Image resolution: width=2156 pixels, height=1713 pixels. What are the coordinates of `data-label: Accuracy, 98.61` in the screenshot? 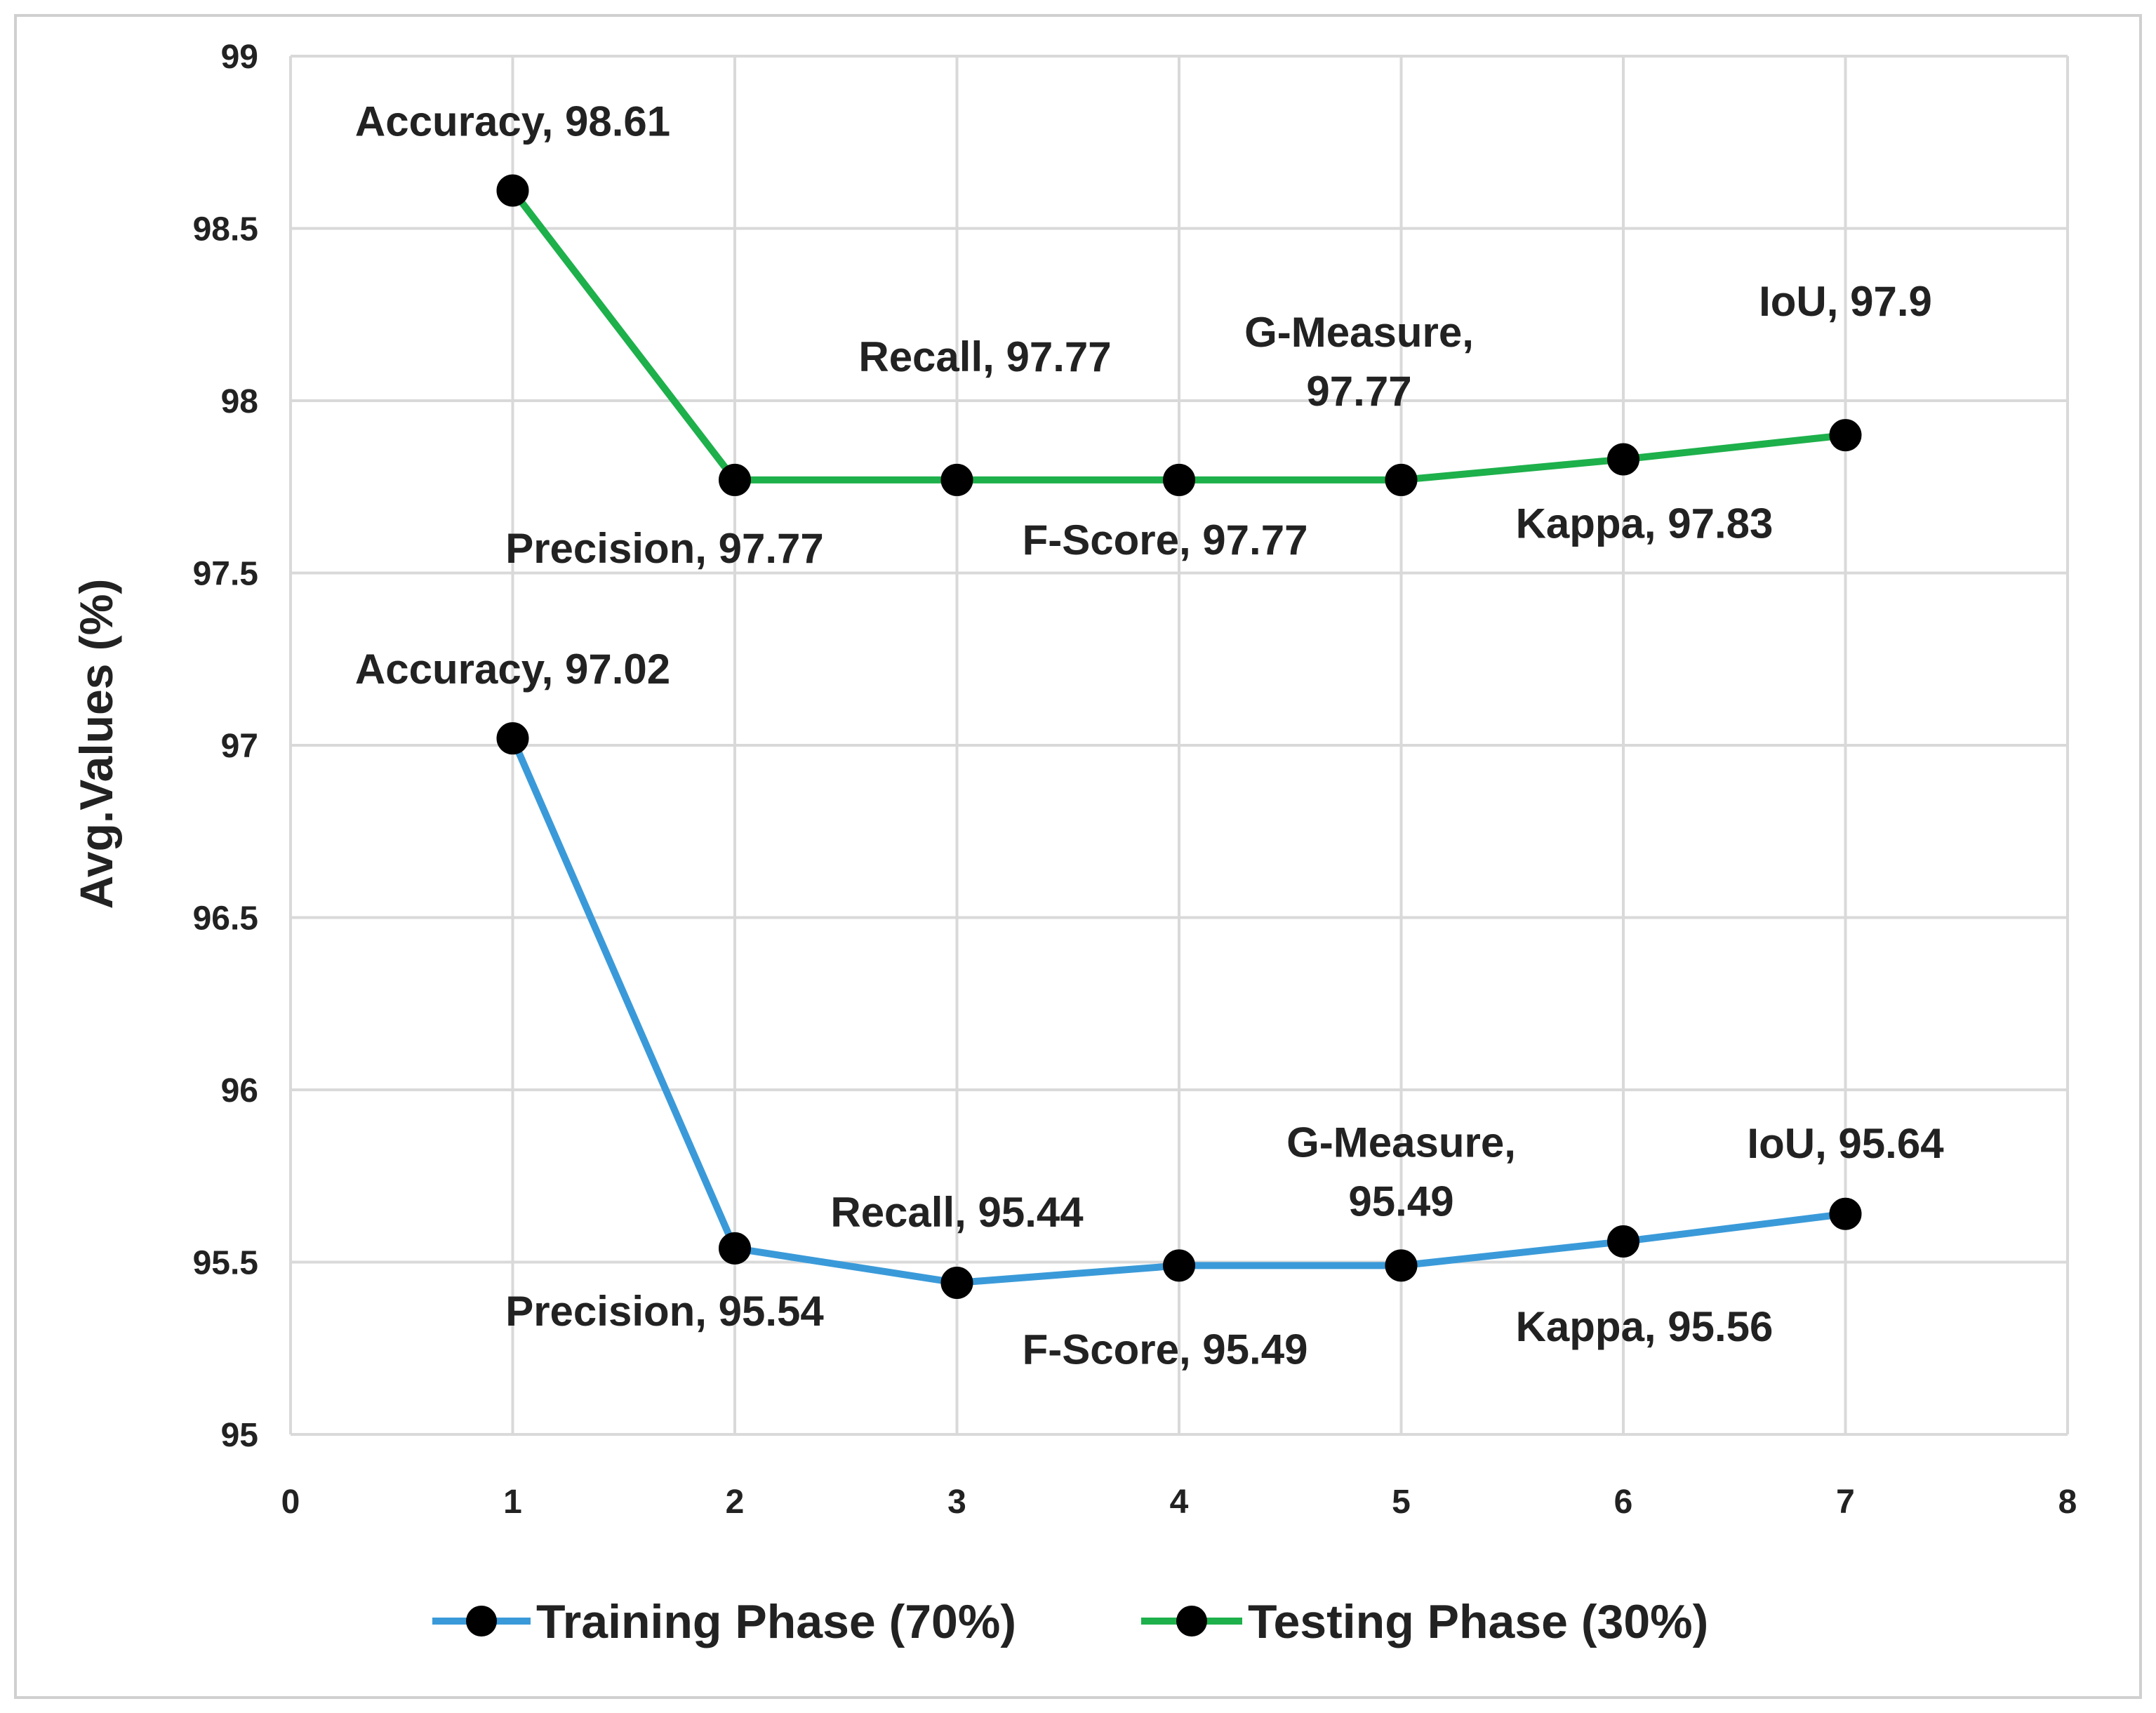 It's located at (512, 122).